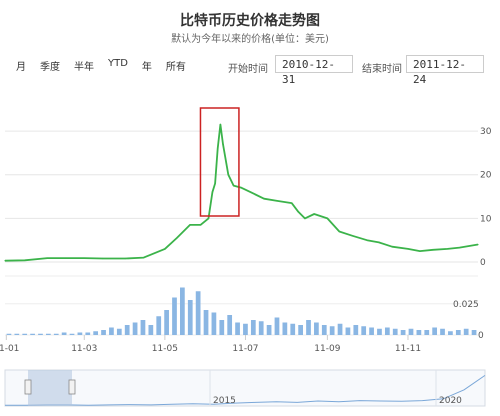 The height and width of the screenshot is (416, 500). What do you see at coordinates (382, 69) in the screenshot?
I see `end-date-label: 结束时间` at bounding box center [382, 69].